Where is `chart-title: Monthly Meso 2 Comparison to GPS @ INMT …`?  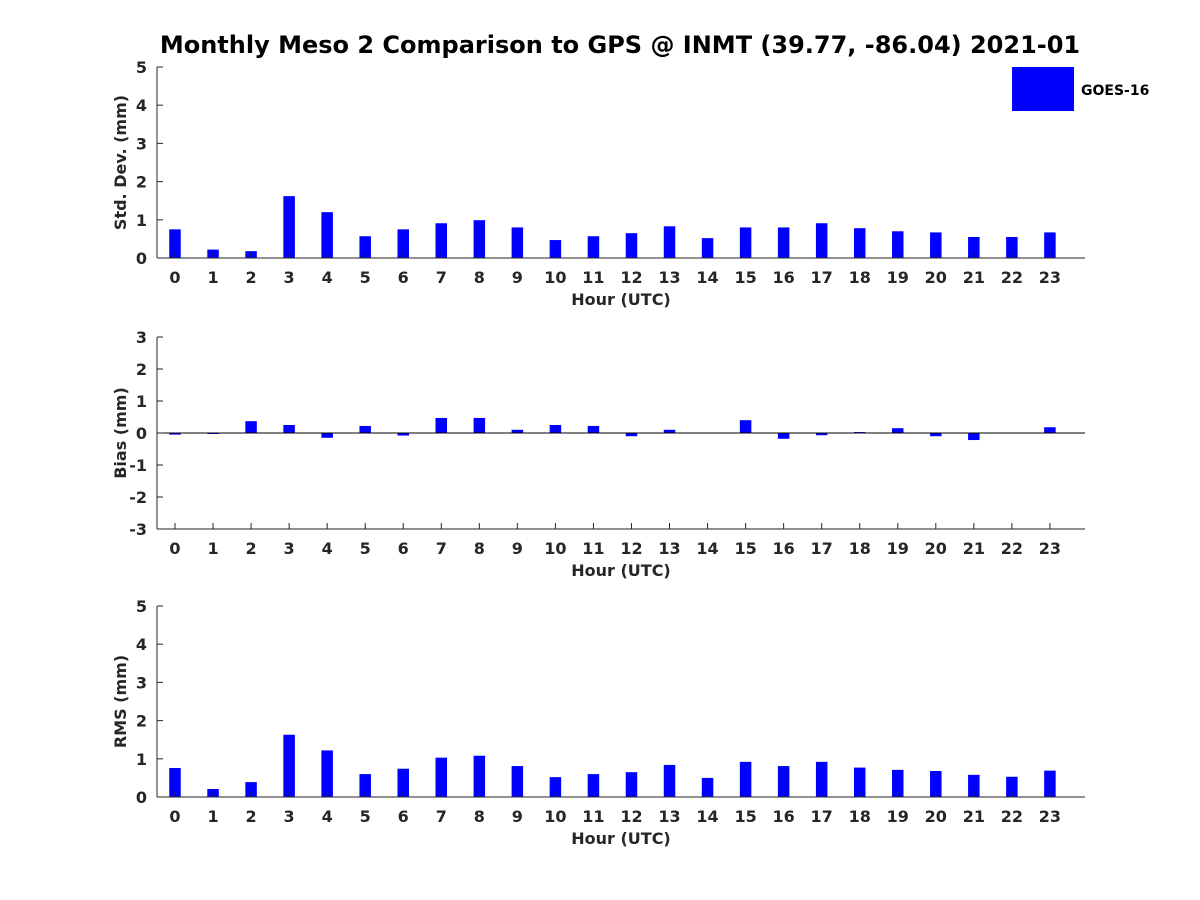 chart-title: Monthly Meso 2 Comparison to GPS @ INMT … is located at coordinates (620, 45).